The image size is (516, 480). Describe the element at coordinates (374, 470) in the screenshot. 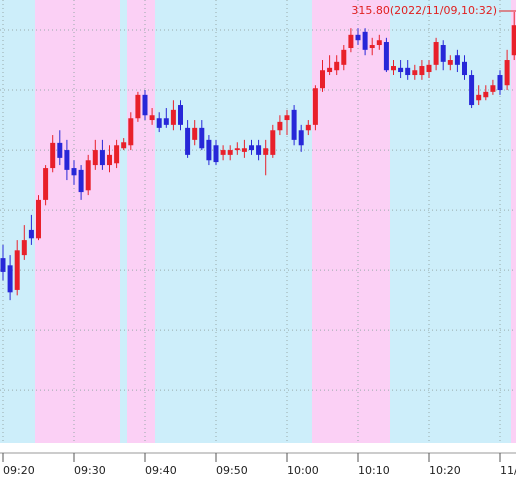

I see `x-tick-label: 10:10` at that location.